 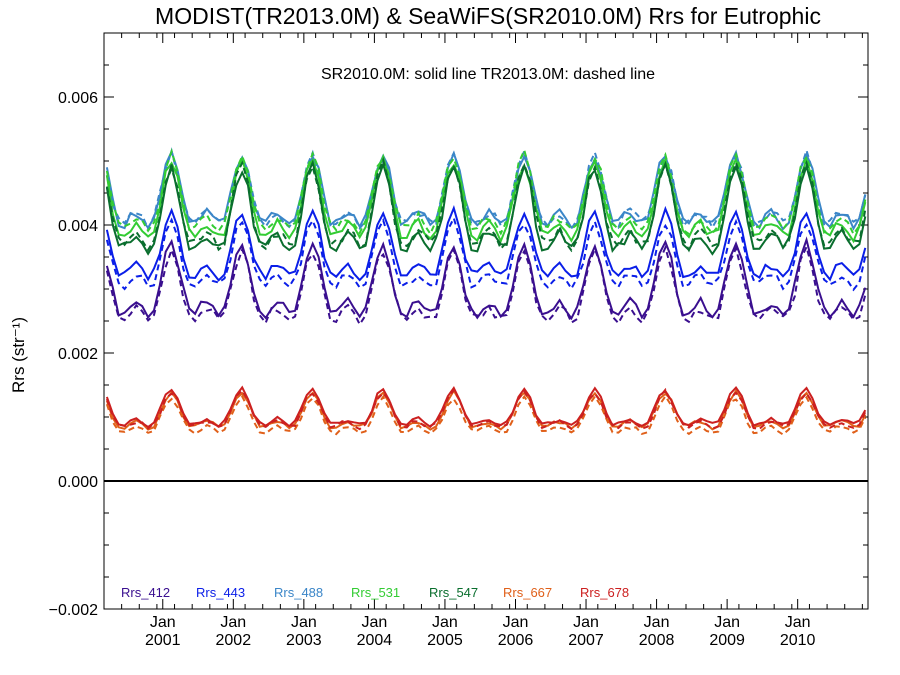 I want to click on y-tick-label: −0.002, so click(x=73, y=610).